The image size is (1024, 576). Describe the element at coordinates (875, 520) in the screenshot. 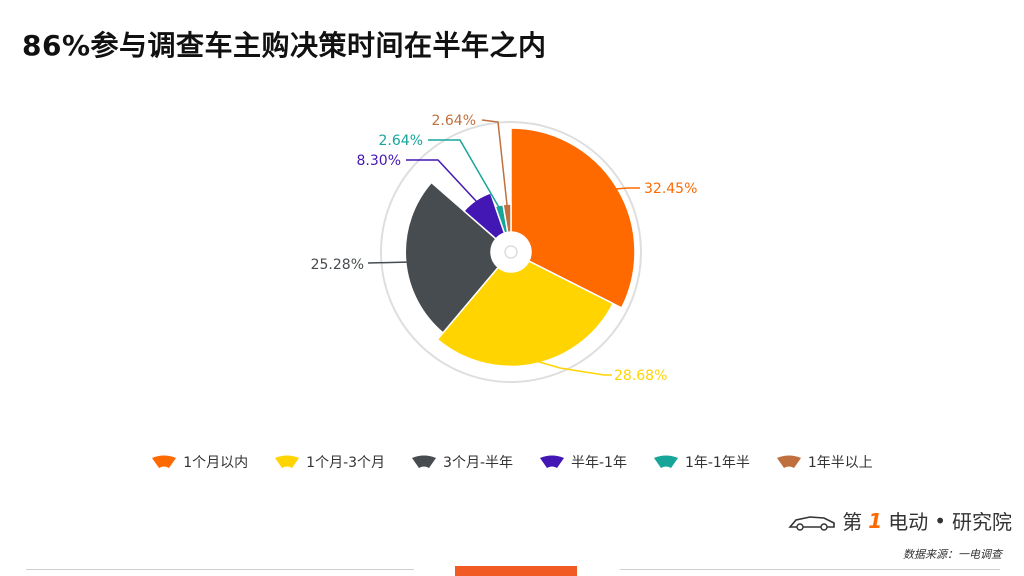

I see `logo-text-number: 1` at that location.